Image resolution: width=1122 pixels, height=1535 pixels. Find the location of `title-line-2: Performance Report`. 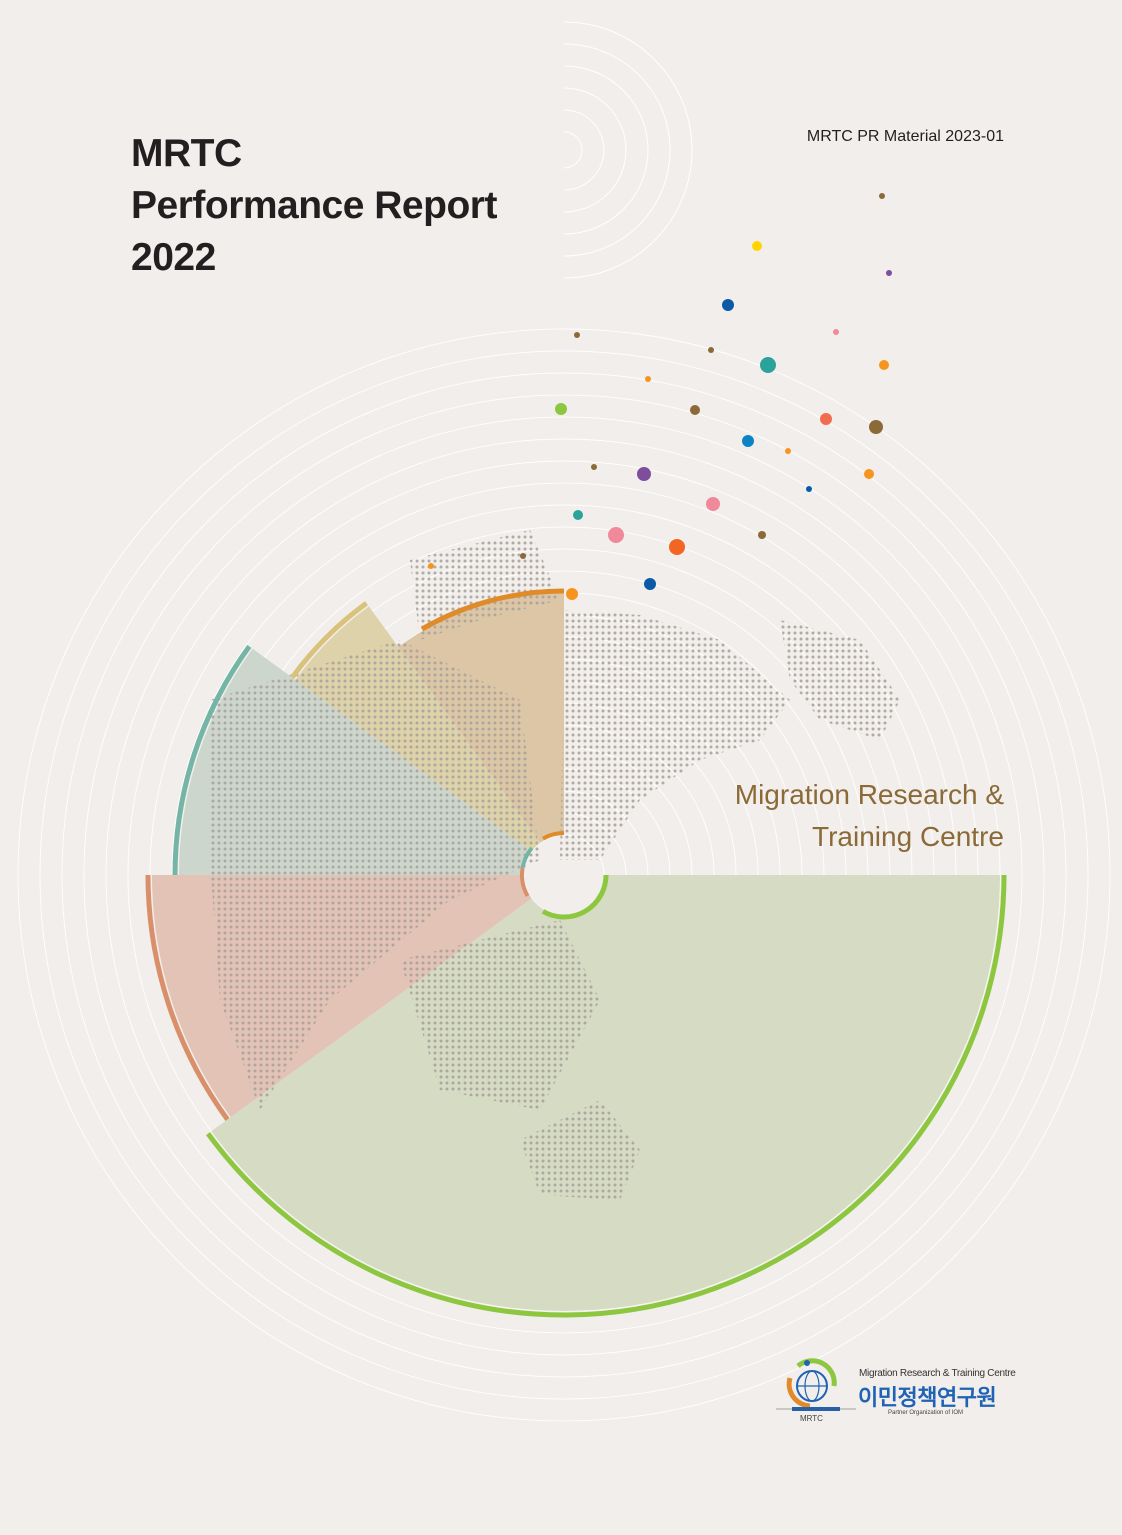

title-line-2: Performance Report is located at coordinates (314, 205).